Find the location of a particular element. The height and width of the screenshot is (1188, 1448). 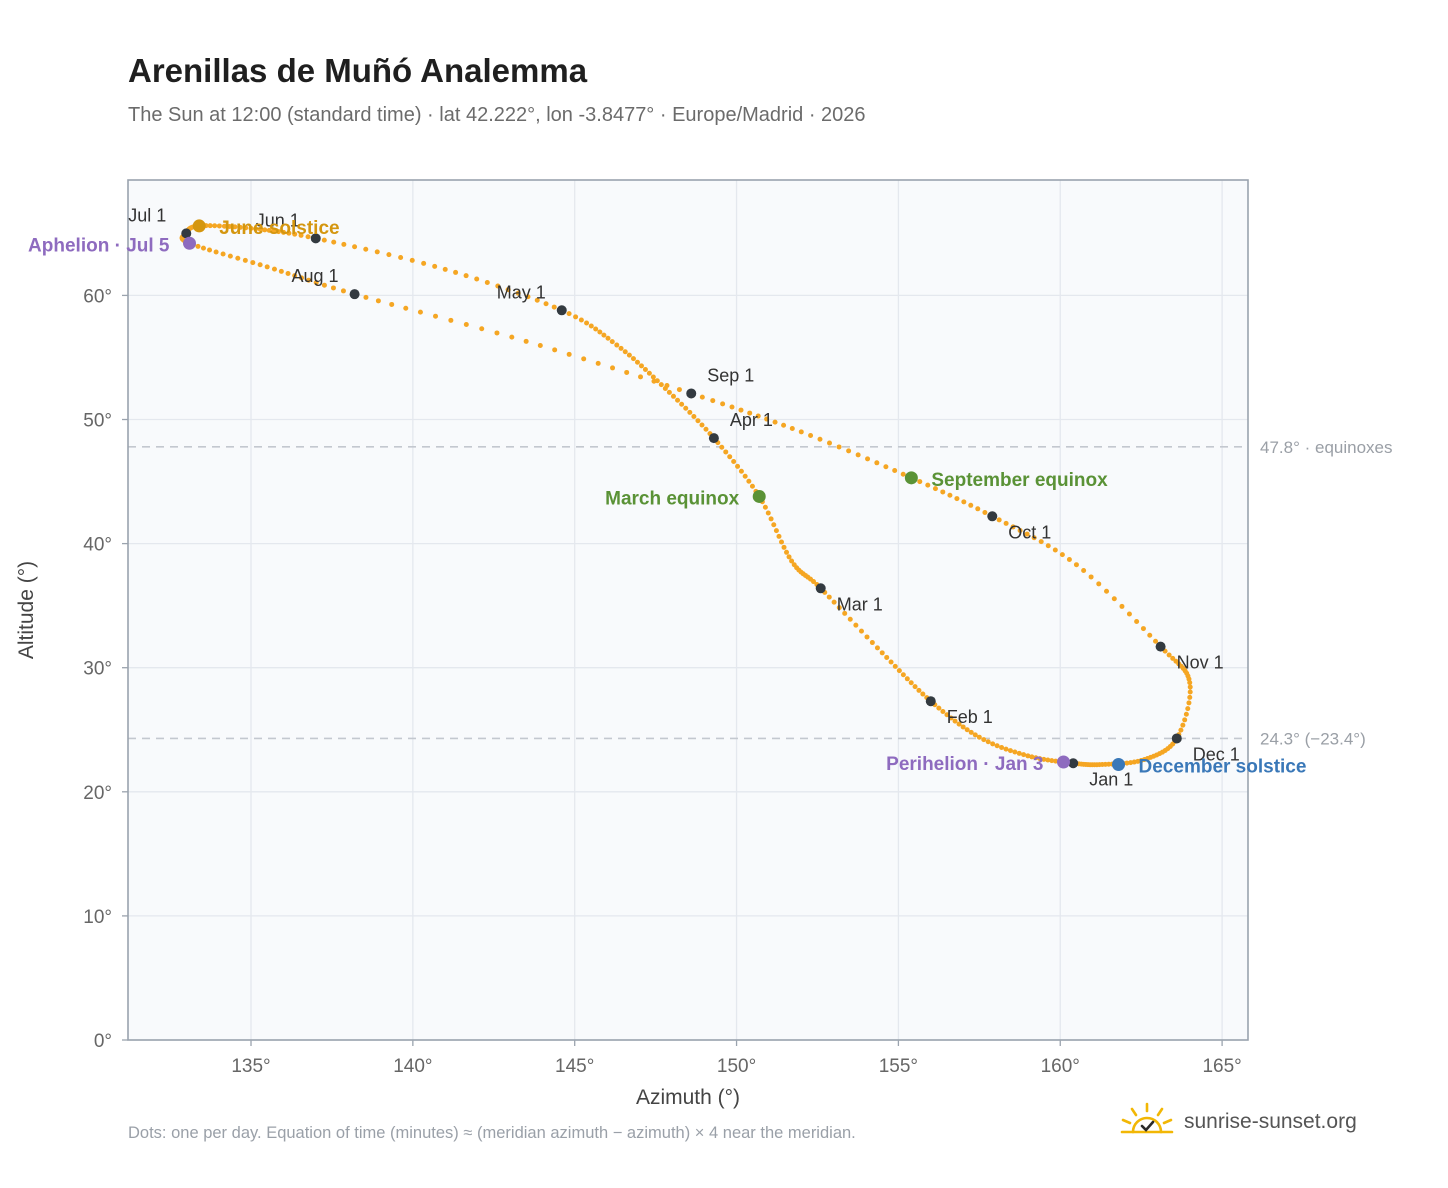

brand-link: sunrise-sunset.org is located at coordinates (1238, 1122).